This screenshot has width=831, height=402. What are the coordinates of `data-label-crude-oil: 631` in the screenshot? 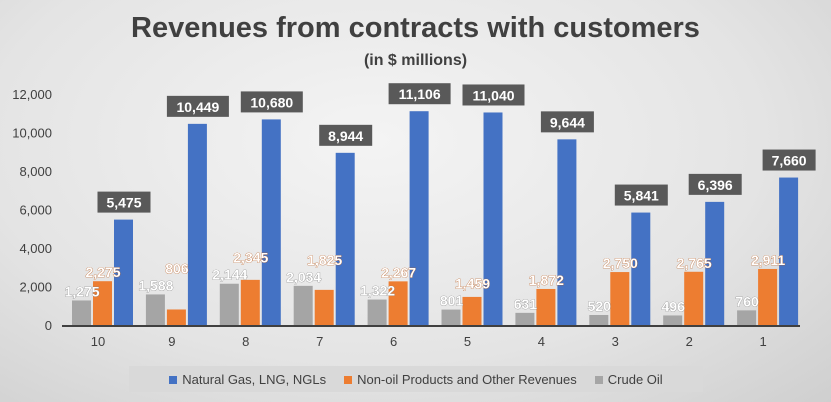 It's located at (526, 304).